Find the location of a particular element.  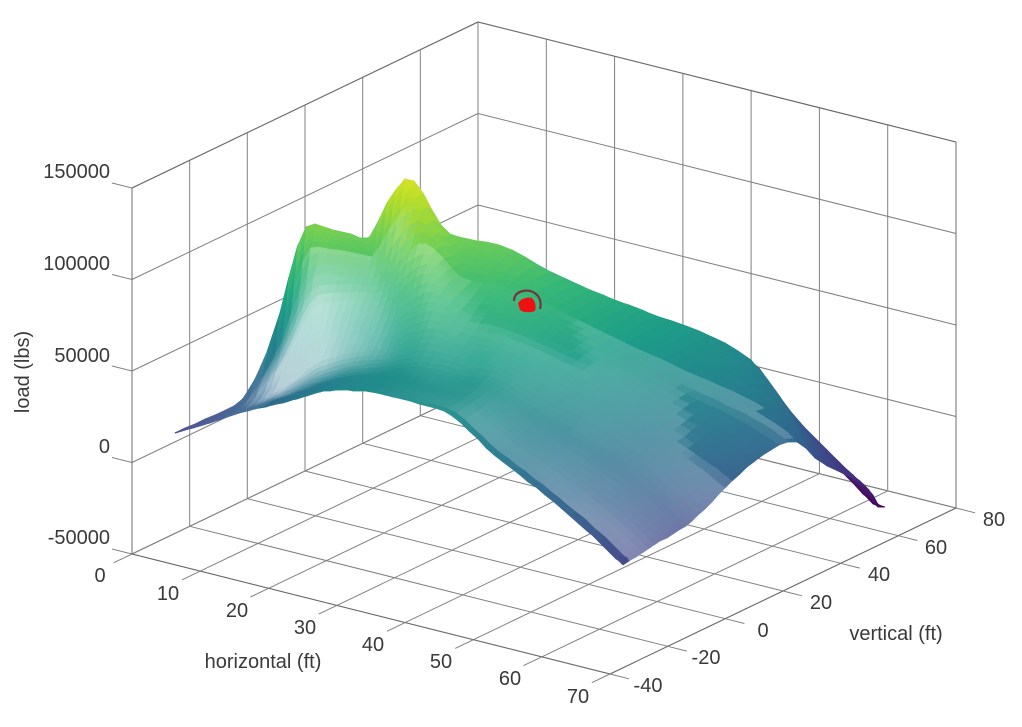

svg-text: 80 is located at coordinates (994, 520).